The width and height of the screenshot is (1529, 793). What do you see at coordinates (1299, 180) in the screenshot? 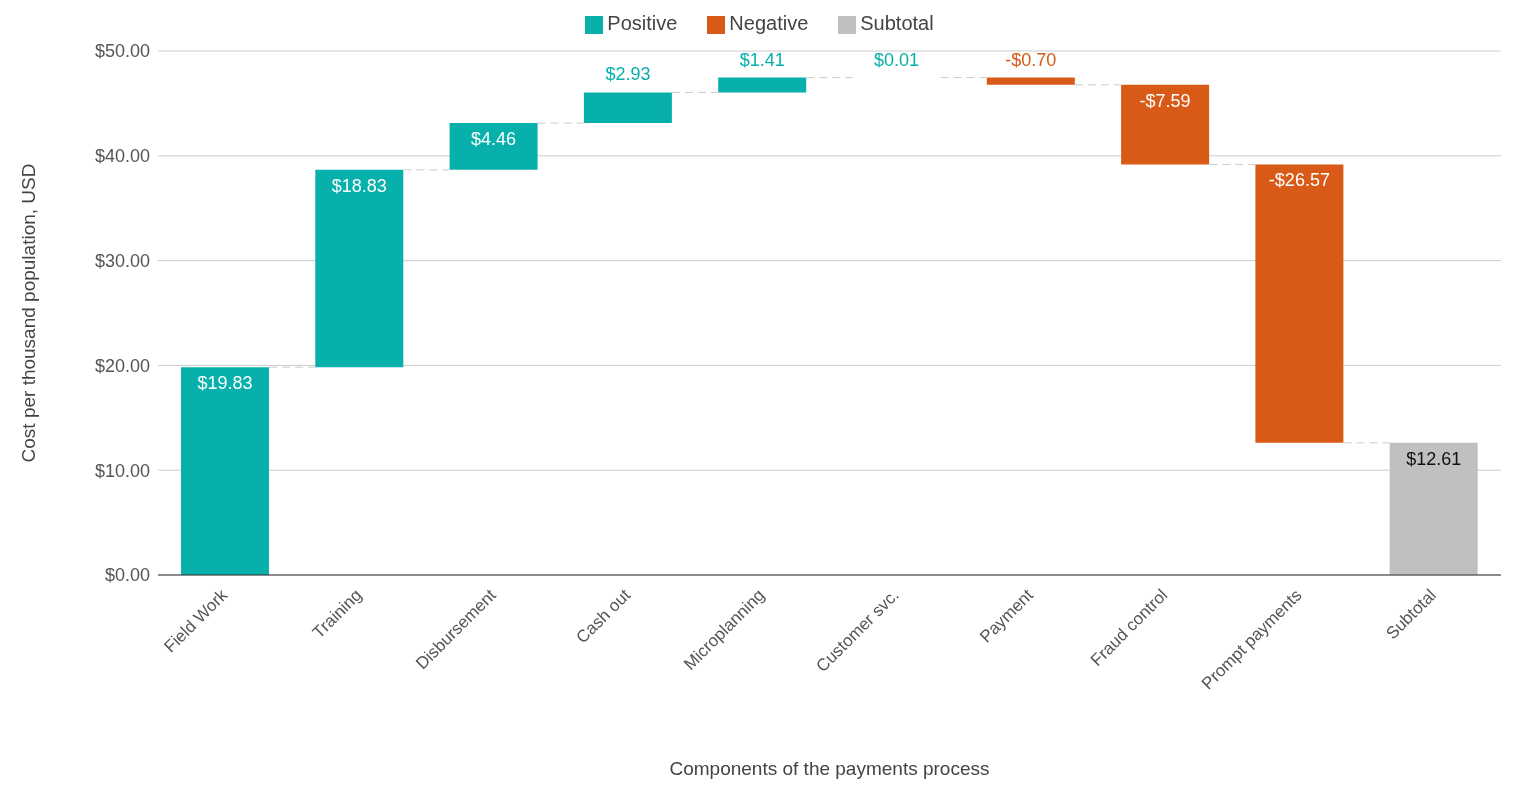
I see `data-label: -$26.57` at bounding box center [1299, 180].